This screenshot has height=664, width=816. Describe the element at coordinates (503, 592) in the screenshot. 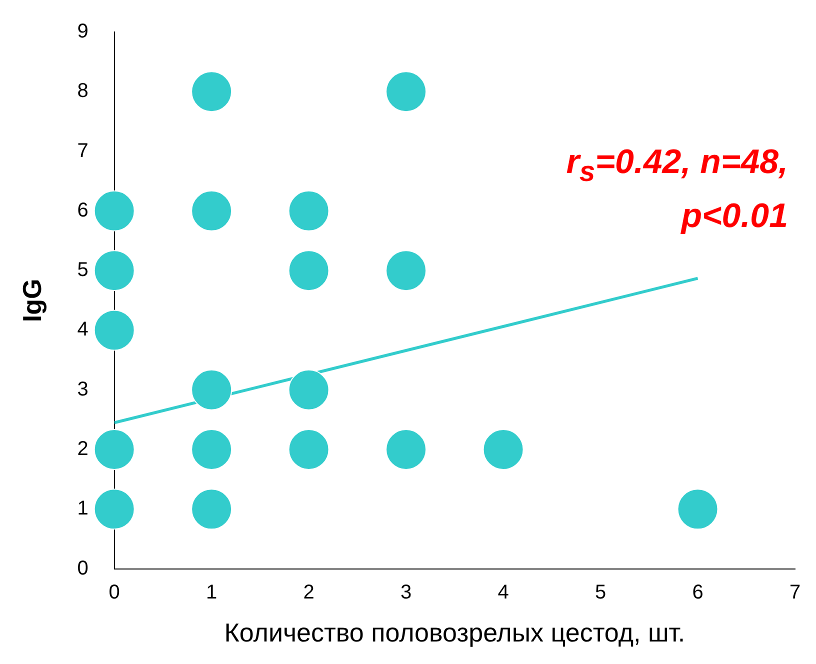

I see `x-tick-label: 4` at that location.